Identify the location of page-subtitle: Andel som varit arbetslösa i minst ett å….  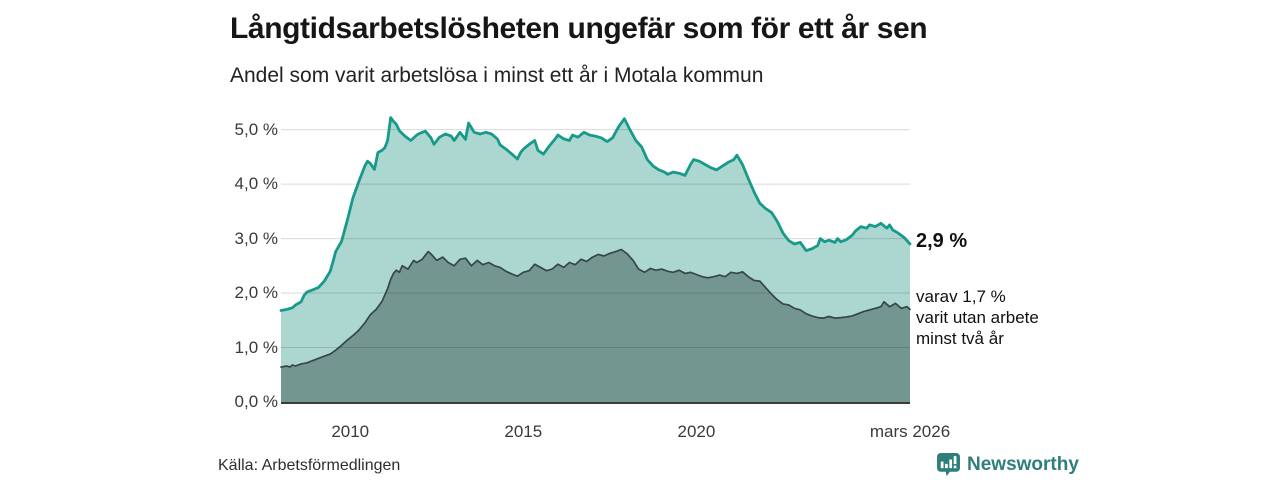
(497, 75).